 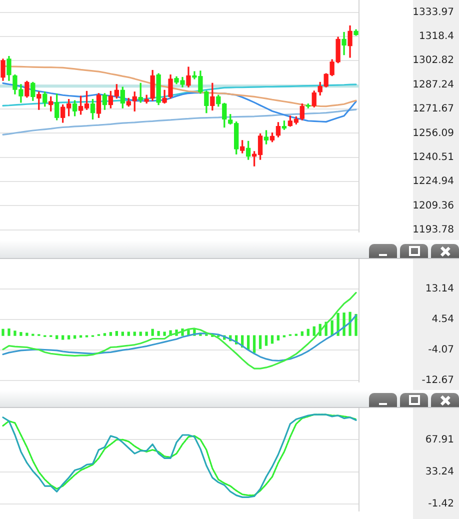 What do you see at coordinates (433, 230) in the screenshot?
I see `y-tick-label: 1193.78` at bounding box center [433, 230].